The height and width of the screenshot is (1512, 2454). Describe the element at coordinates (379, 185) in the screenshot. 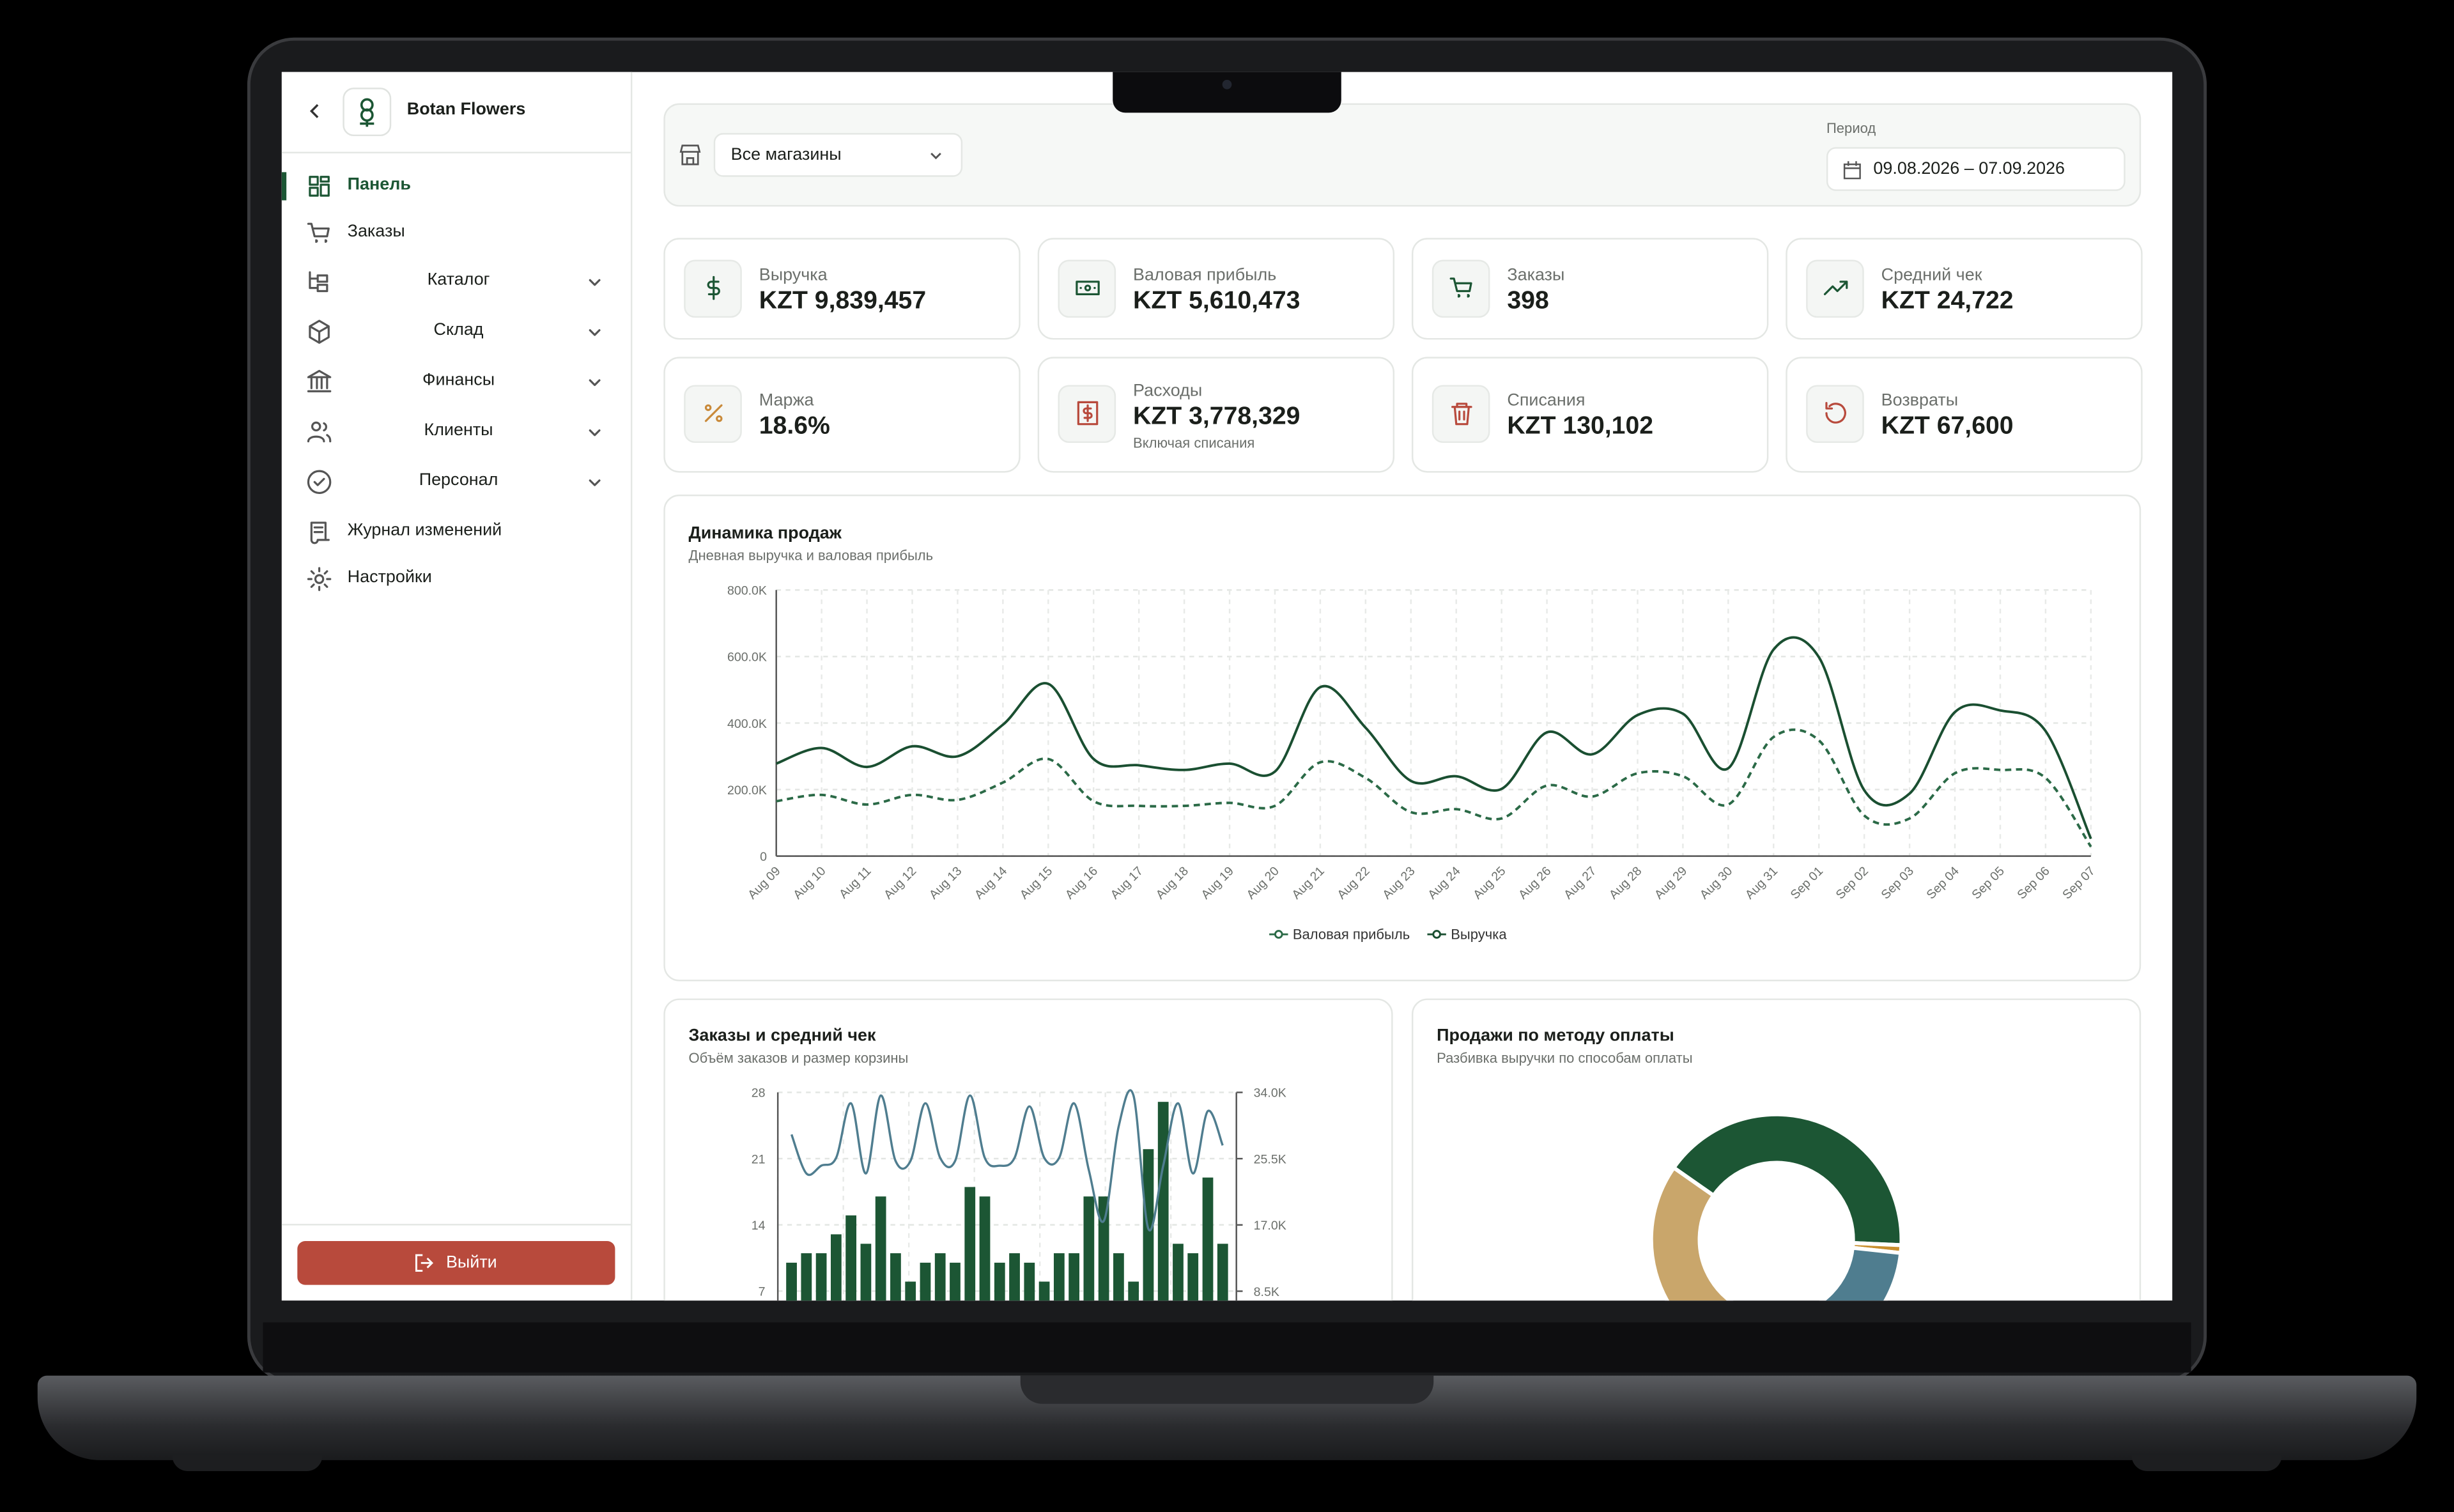

I see `nav-item: Панель` at that location.